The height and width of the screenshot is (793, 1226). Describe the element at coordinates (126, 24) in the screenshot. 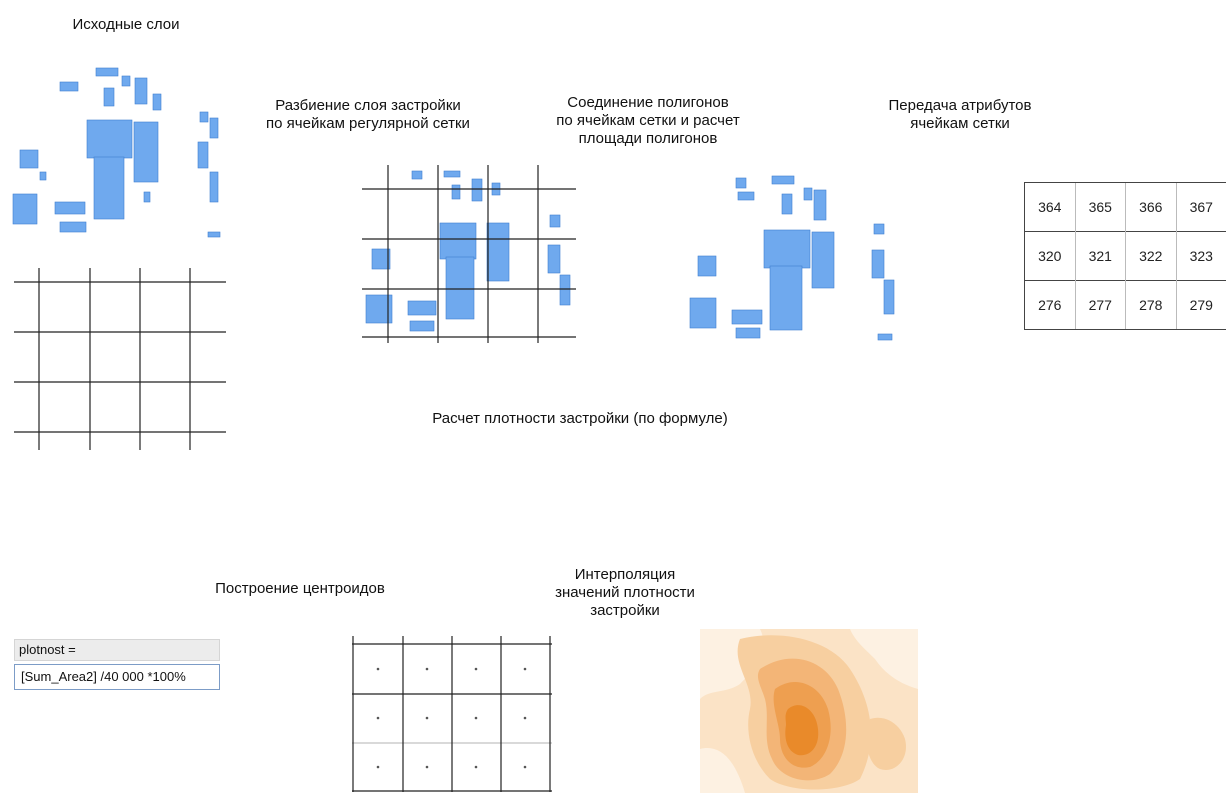

I see `label-source-layers: Исходные слои` at that location.